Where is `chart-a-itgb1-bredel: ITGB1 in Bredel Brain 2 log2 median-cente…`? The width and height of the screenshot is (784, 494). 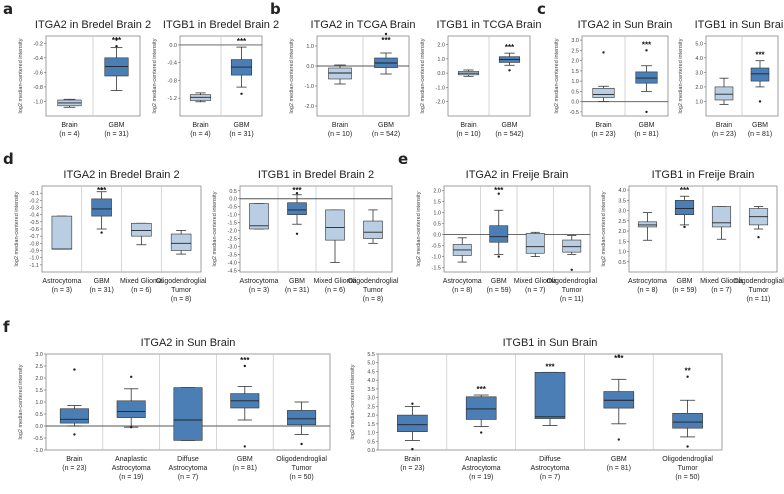 chart-a-itgb1-bredel: ITGB1 in Bredel Brain 2 log2 median-cente… is located at coordinates (215, 78).